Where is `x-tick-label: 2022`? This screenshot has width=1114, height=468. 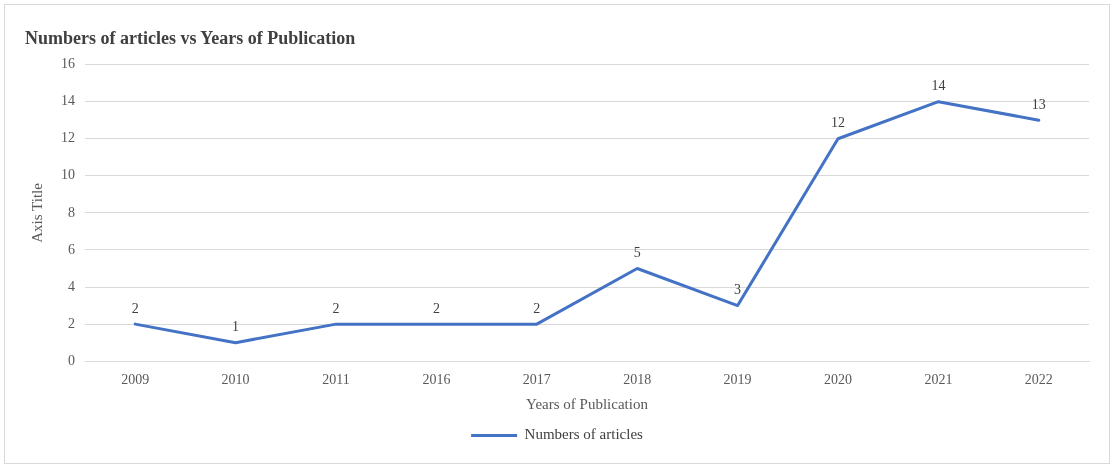 x-tick-label: 2022 is located at coordinates (1038, 380).